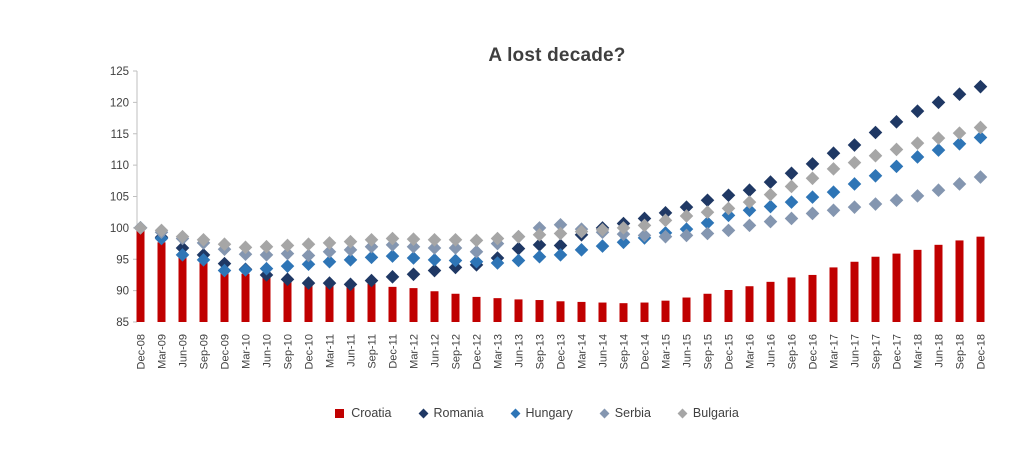 This screenshot has width=1024, height=466. Describe the element at coordinates (557, 55) in the screenshot. I see `chart-title: A lost decade?` at that location.